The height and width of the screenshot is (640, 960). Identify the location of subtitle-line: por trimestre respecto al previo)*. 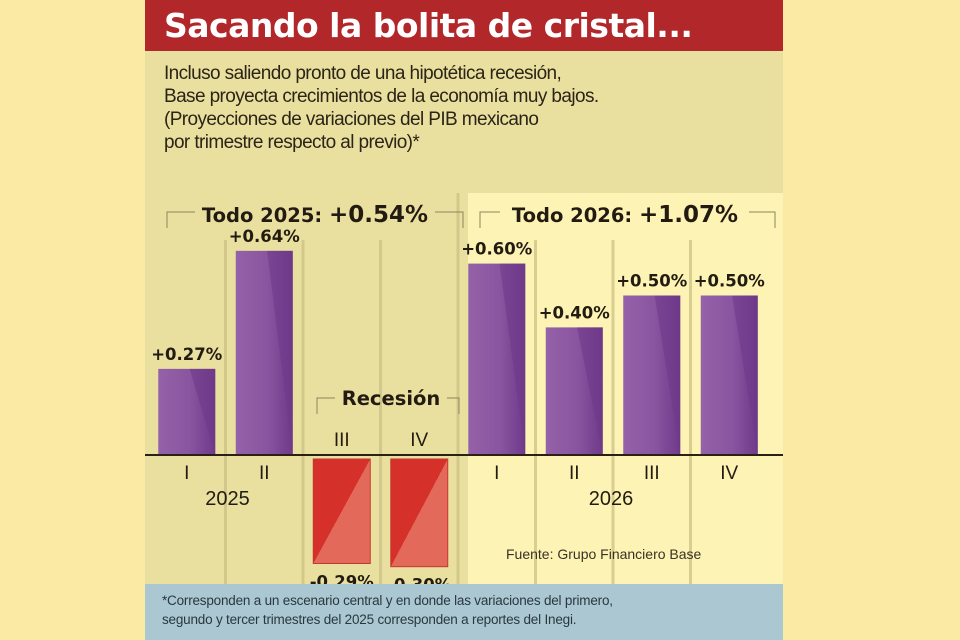
(292, 142).